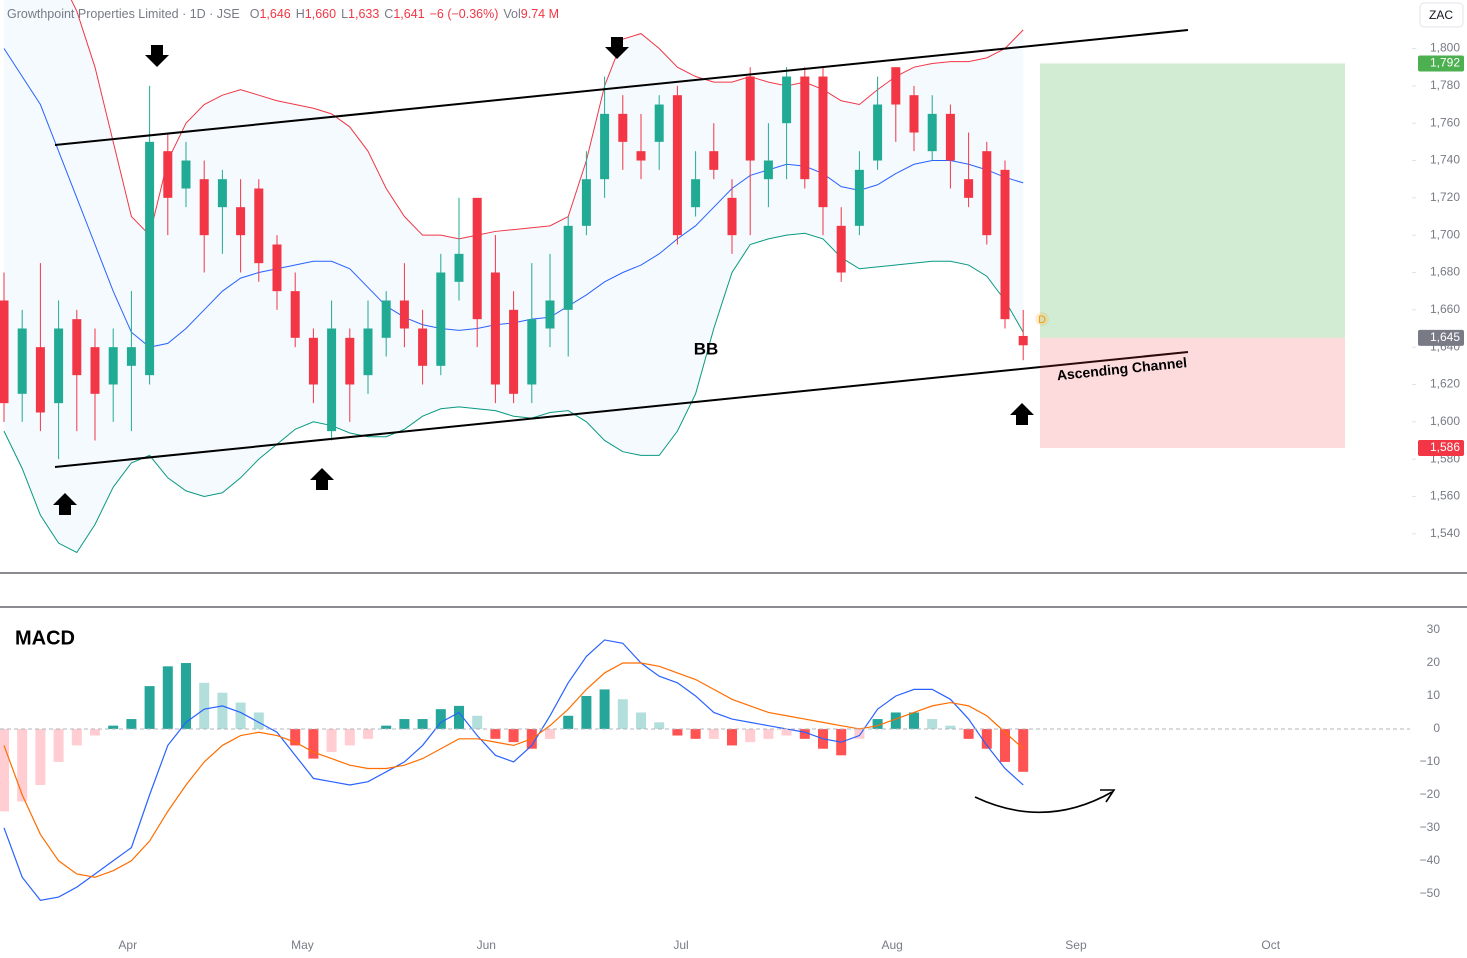 The width and height of the screenshot is (1467, 958). I want to click on currency-box, so click(1441, 15).